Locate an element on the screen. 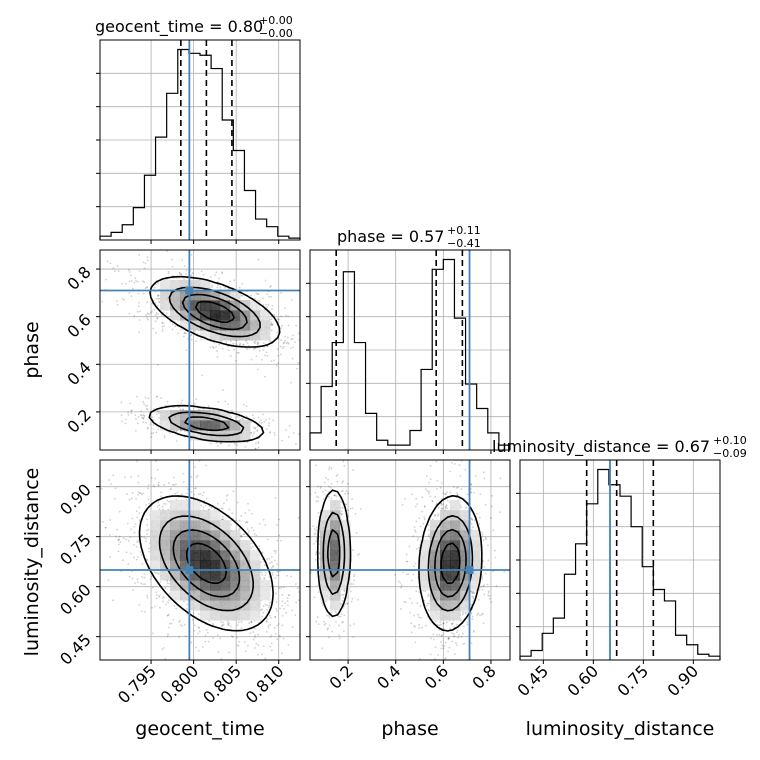 The width and height of the screenshot is (760, 760). y-tick-label: 0.45 is located at coordinates (75, 649).